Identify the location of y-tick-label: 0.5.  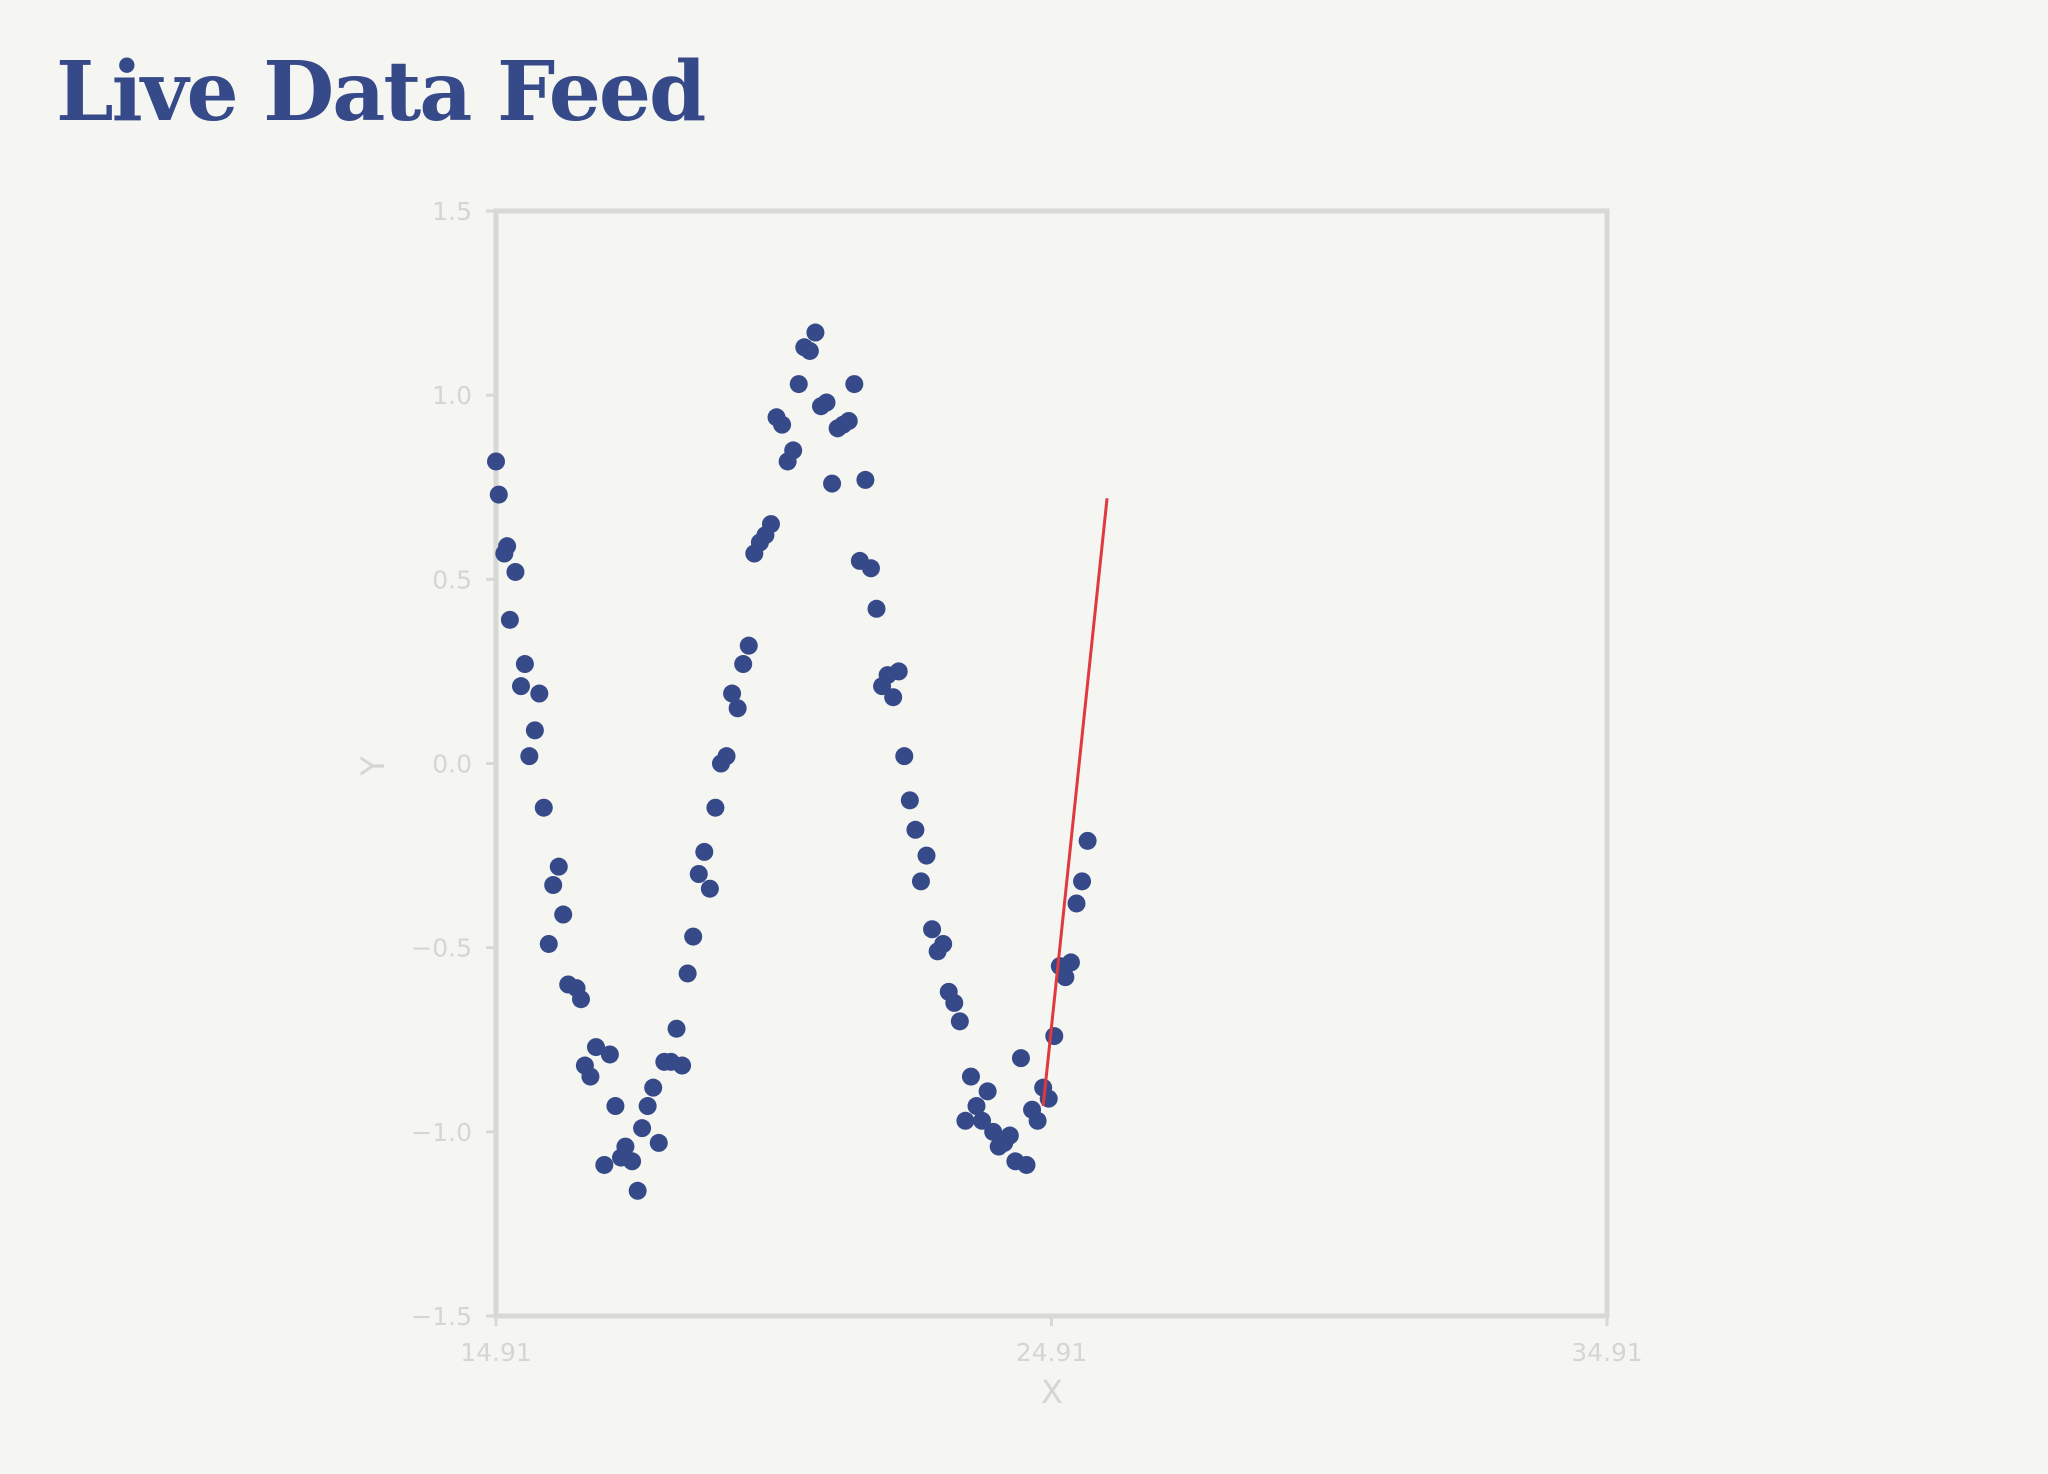
(452, 579).